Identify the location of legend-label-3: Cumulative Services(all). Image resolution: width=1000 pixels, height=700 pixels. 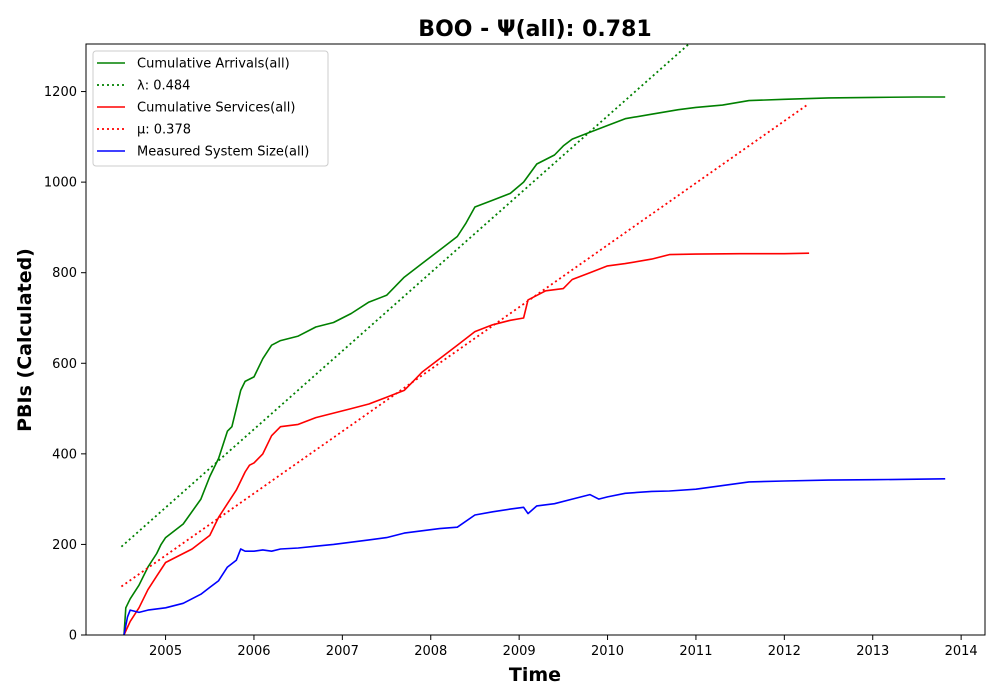
(216, 108).